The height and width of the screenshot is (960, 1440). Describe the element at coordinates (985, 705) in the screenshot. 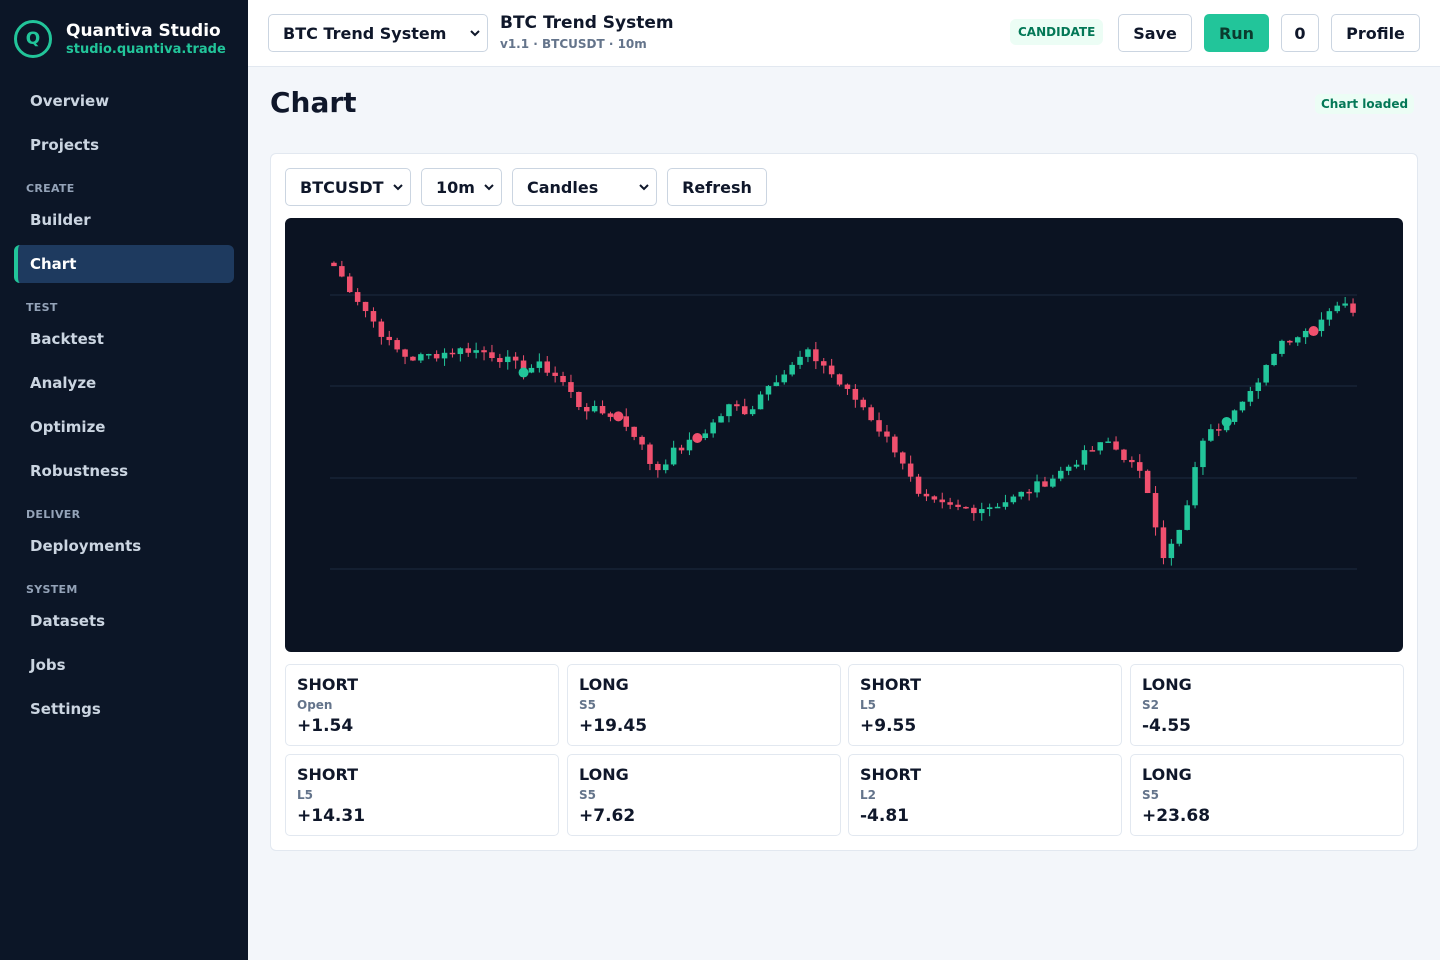

I see `trade-card: SHORT L5 +9.55` at that location.